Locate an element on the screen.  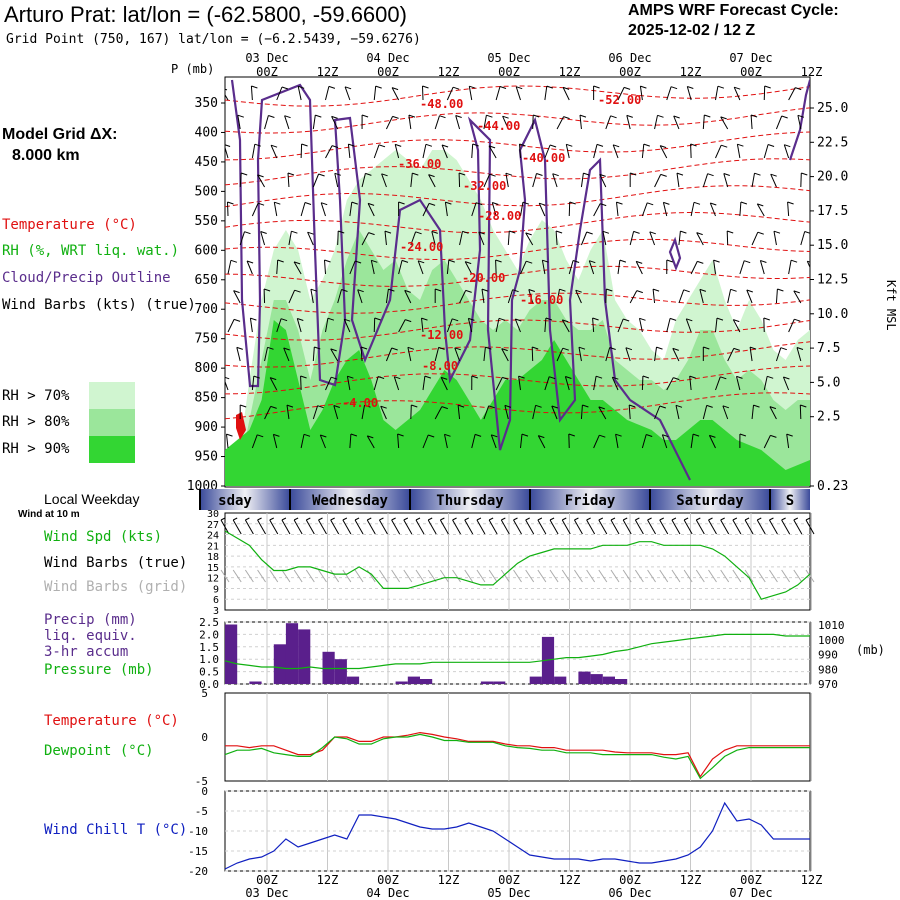
temperature-contour is located at coordinates (517, 196).